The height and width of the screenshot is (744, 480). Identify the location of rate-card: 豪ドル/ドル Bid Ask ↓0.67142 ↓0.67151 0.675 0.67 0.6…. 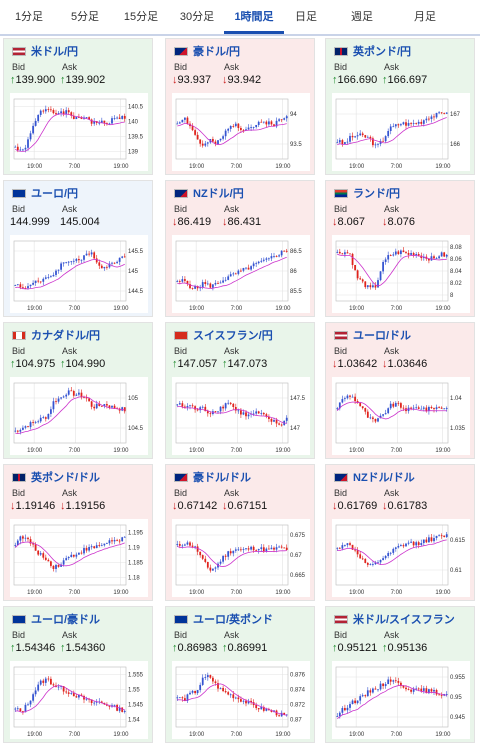
(240, 532).